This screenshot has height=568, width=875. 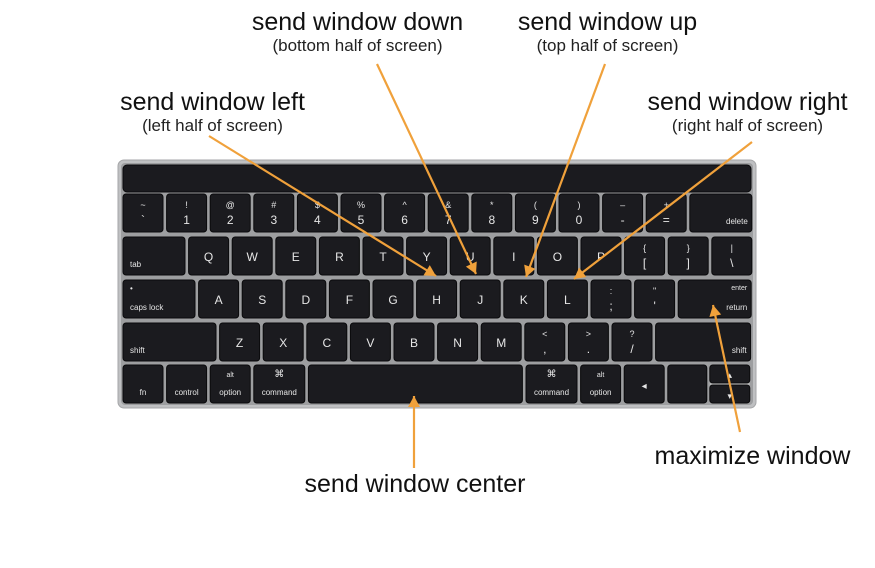 What do you see at coordinates (730, 396) in the screenshot?
I see `arrow-down-icon: ▾` at bounding box center [730, 396].